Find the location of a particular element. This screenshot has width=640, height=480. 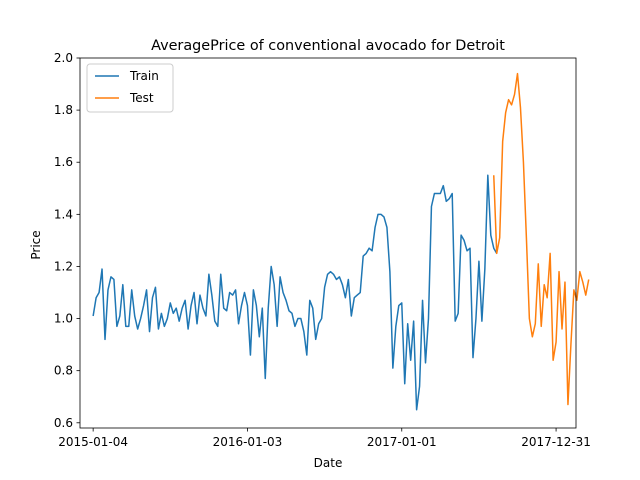

y-tick-label: 1.4 is located at coordinates (63, 214).